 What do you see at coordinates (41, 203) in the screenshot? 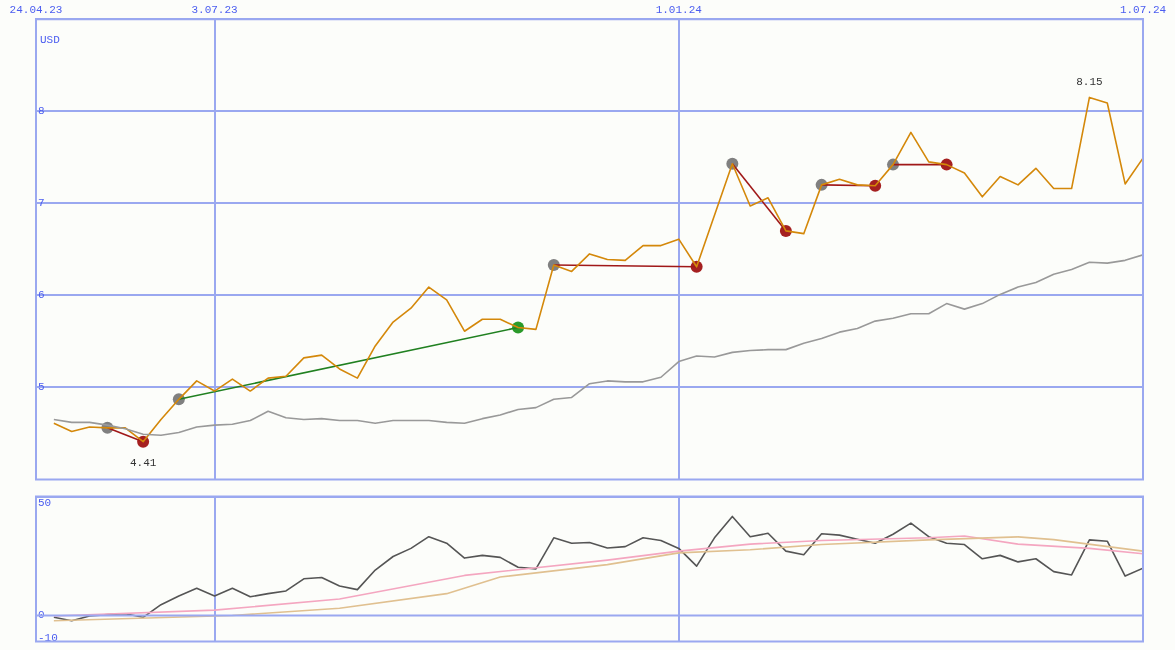
I see `y-tick-label: 7` at bounding box center [41, 203].